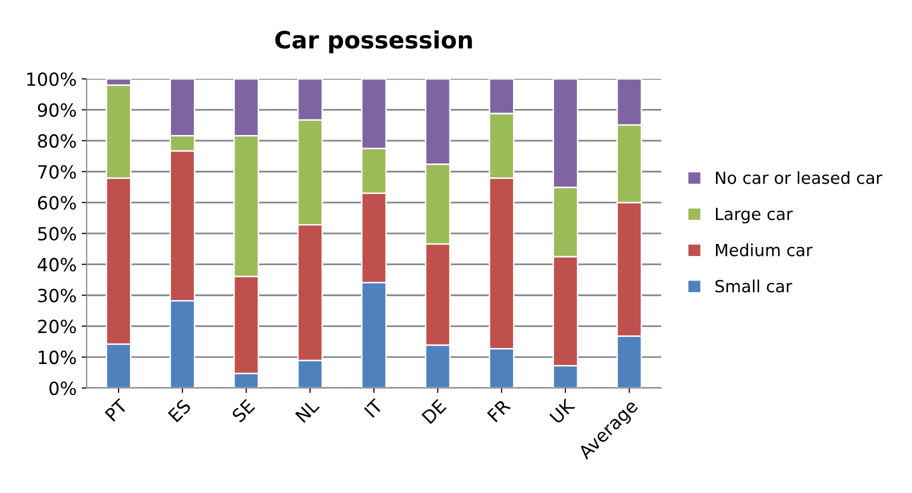  I want to click on x-tick-label: SE, so click(243, 410).